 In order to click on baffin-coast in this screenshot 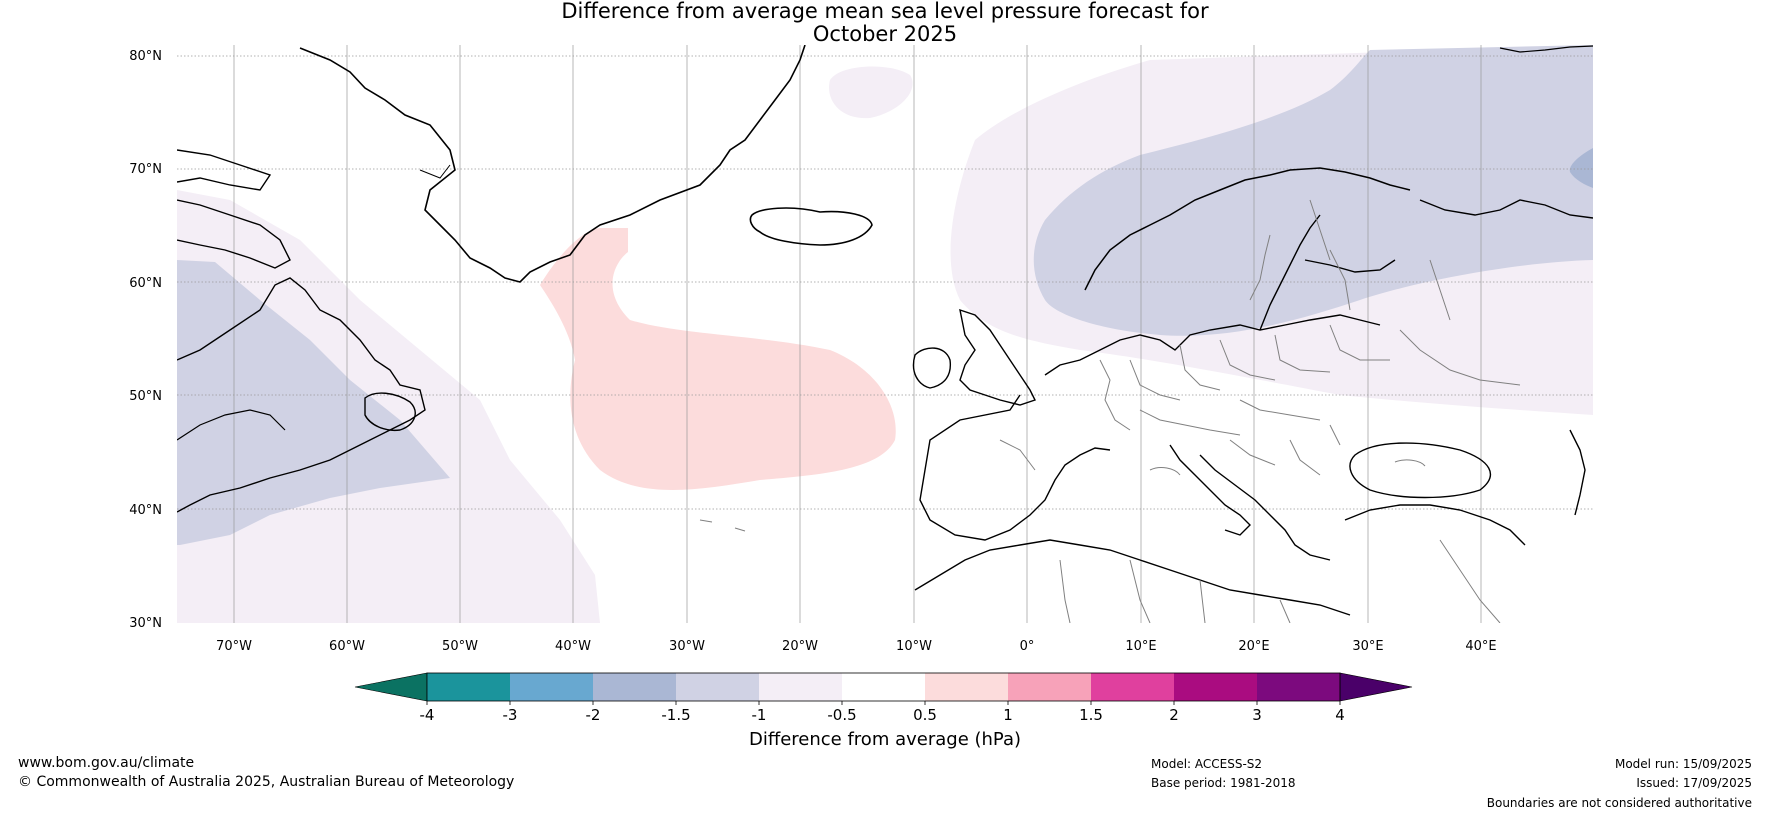, I will do `click(234, 234)`.